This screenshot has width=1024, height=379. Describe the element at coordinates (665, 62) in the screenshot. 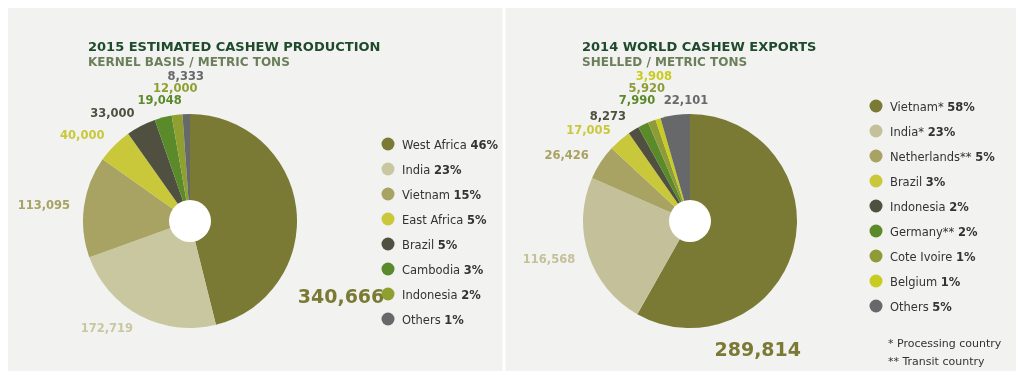

I see `chart-subtitle: SHELLED / METRIC TONS` at that location.